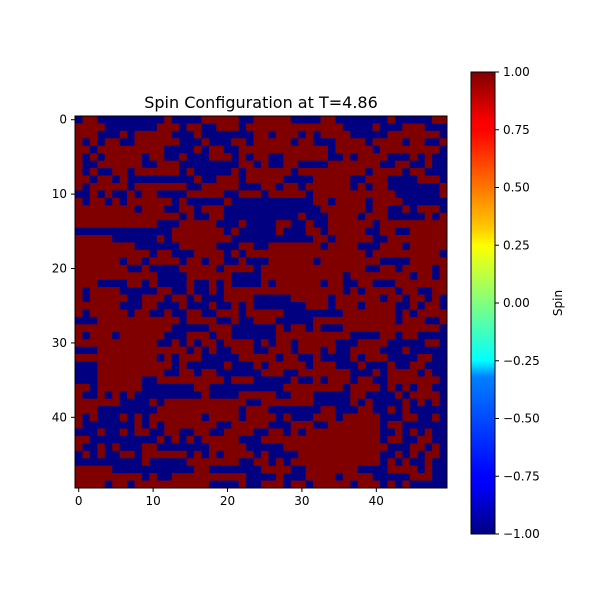  I want to click on x-axis: 0 10 20 30 40, so click(229, 498).